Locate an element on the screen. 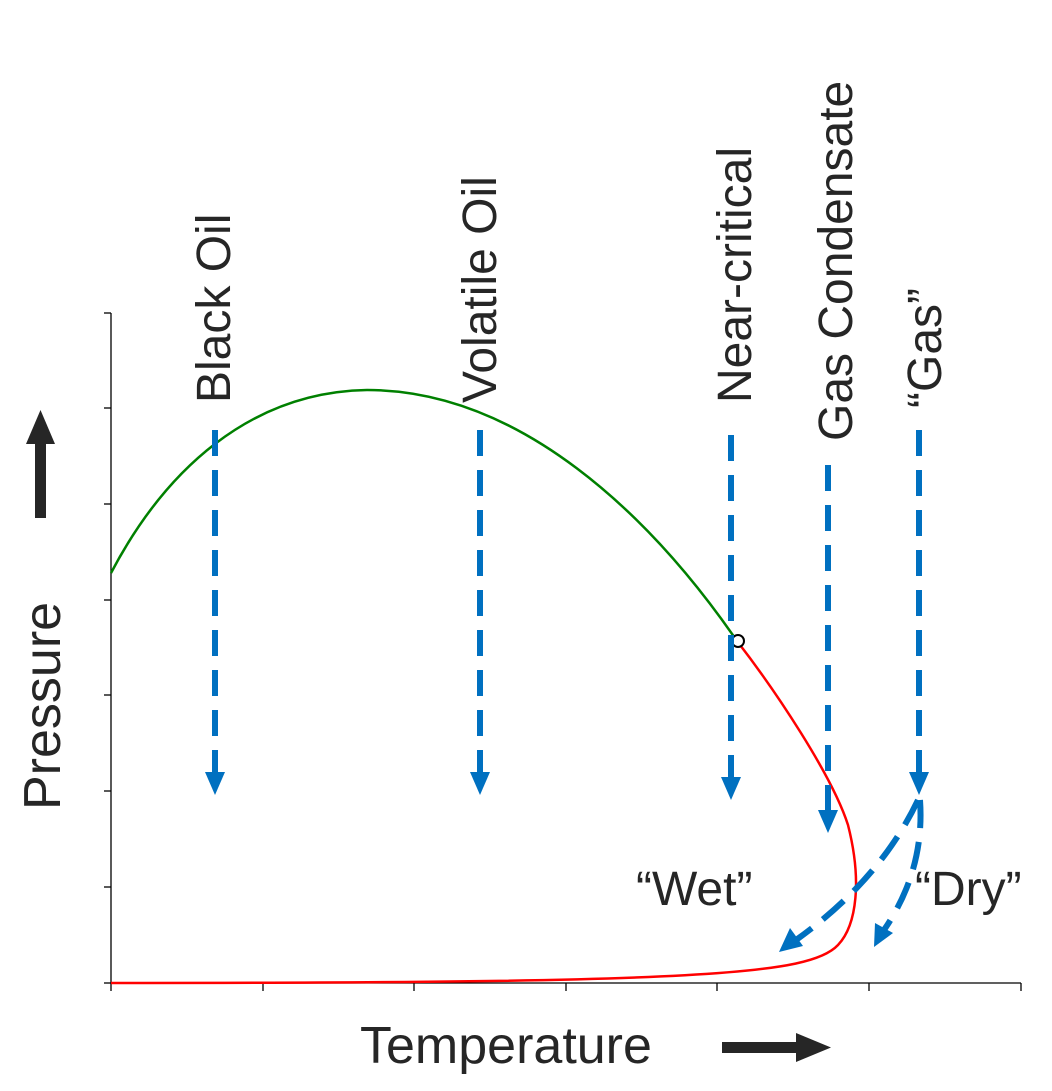 The width and height of the screenshot is (1052, 1091). x-axis-label: Temperature is located at coordinates (506, 1046).